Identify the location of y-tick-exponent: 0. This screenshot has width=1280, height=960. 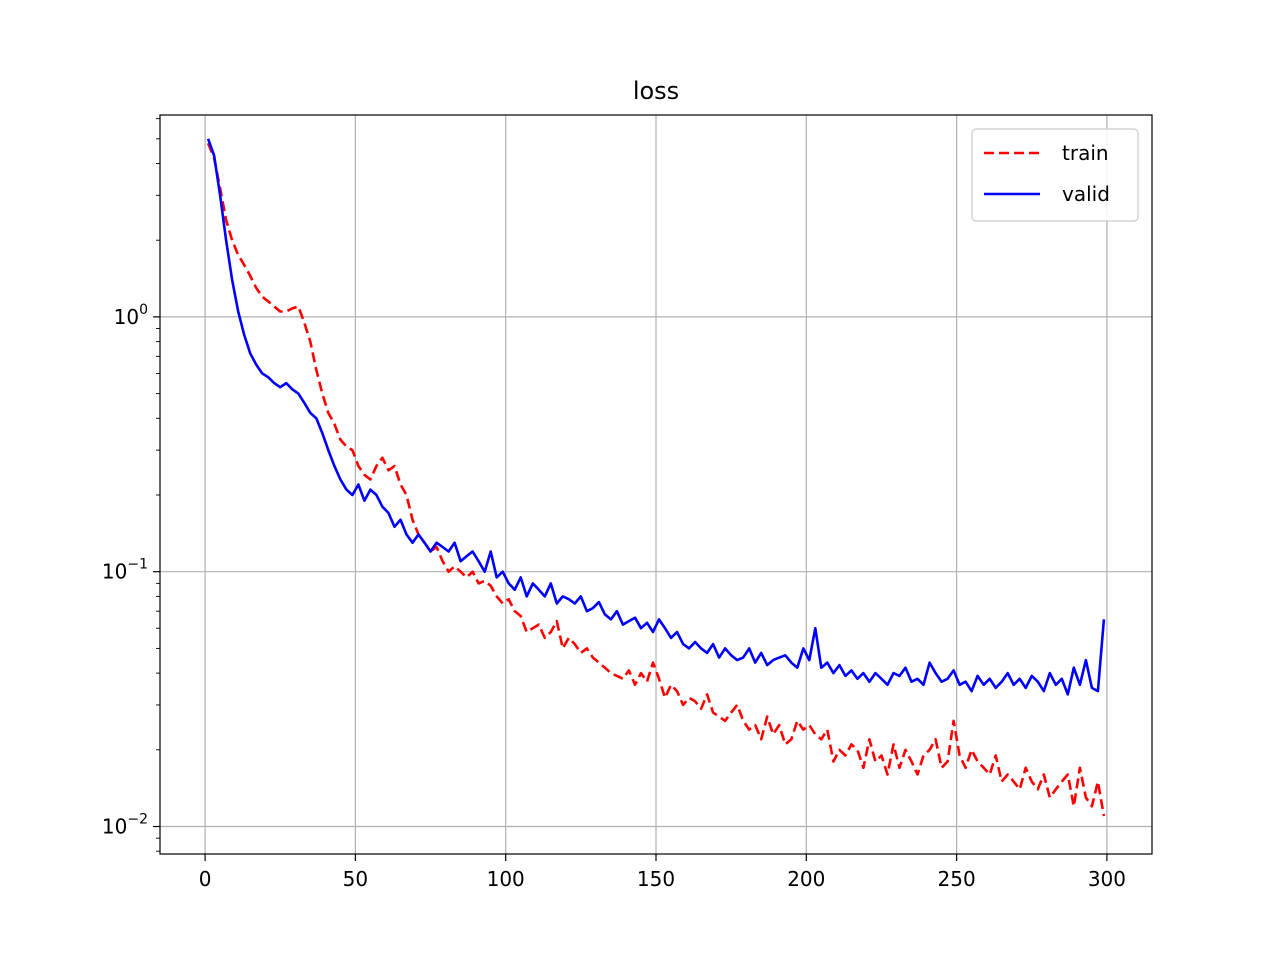
(143, 310).